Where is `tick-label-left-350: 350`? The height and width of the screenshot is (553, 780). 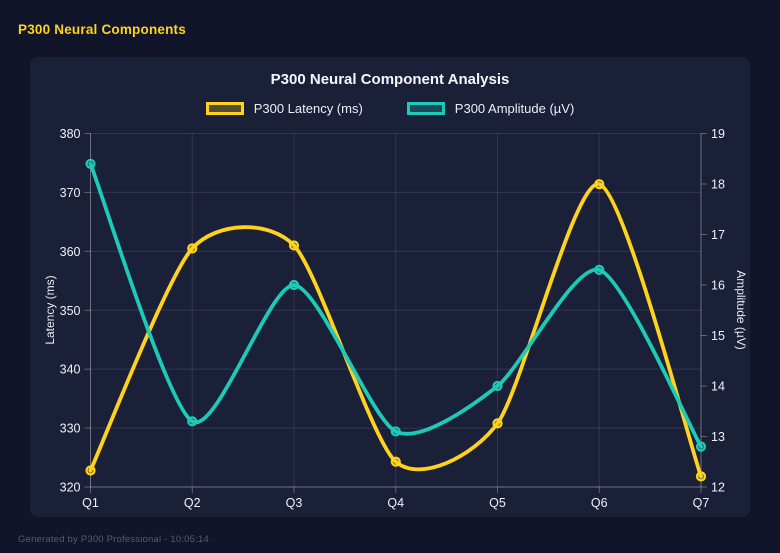
tick-label-left-350: 350 is located at coordinates (70, 311).